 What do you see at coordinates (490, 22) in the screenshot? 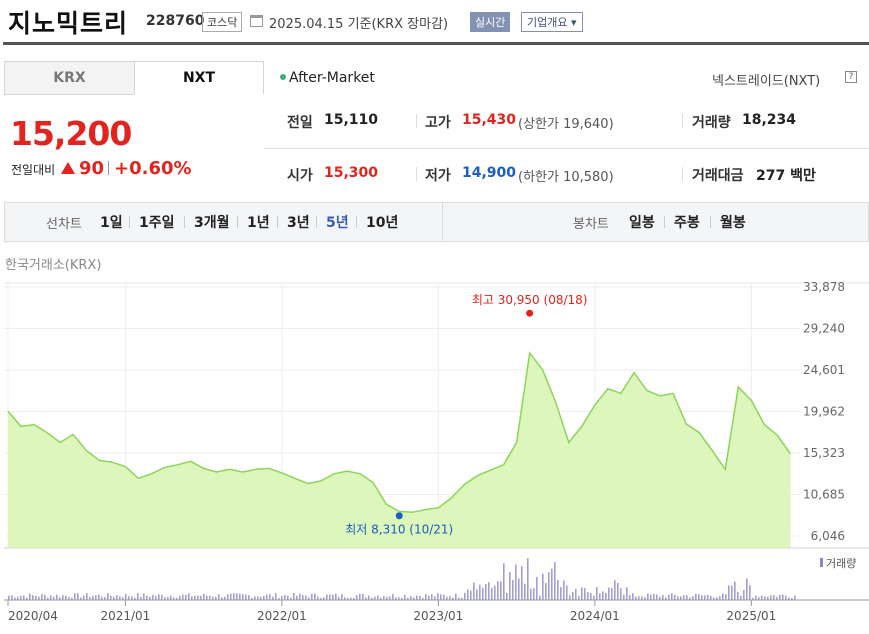
I see `realtime-button: 실시간` at bounding box center [490, 22].